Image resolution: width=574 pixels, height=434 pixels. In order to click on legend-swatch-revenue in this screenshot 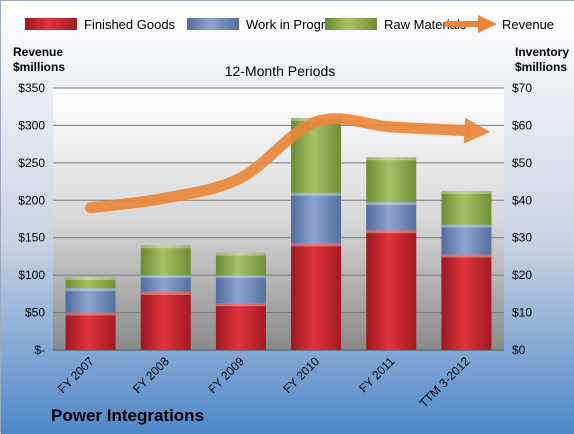, I will do `click(470, 24)`.